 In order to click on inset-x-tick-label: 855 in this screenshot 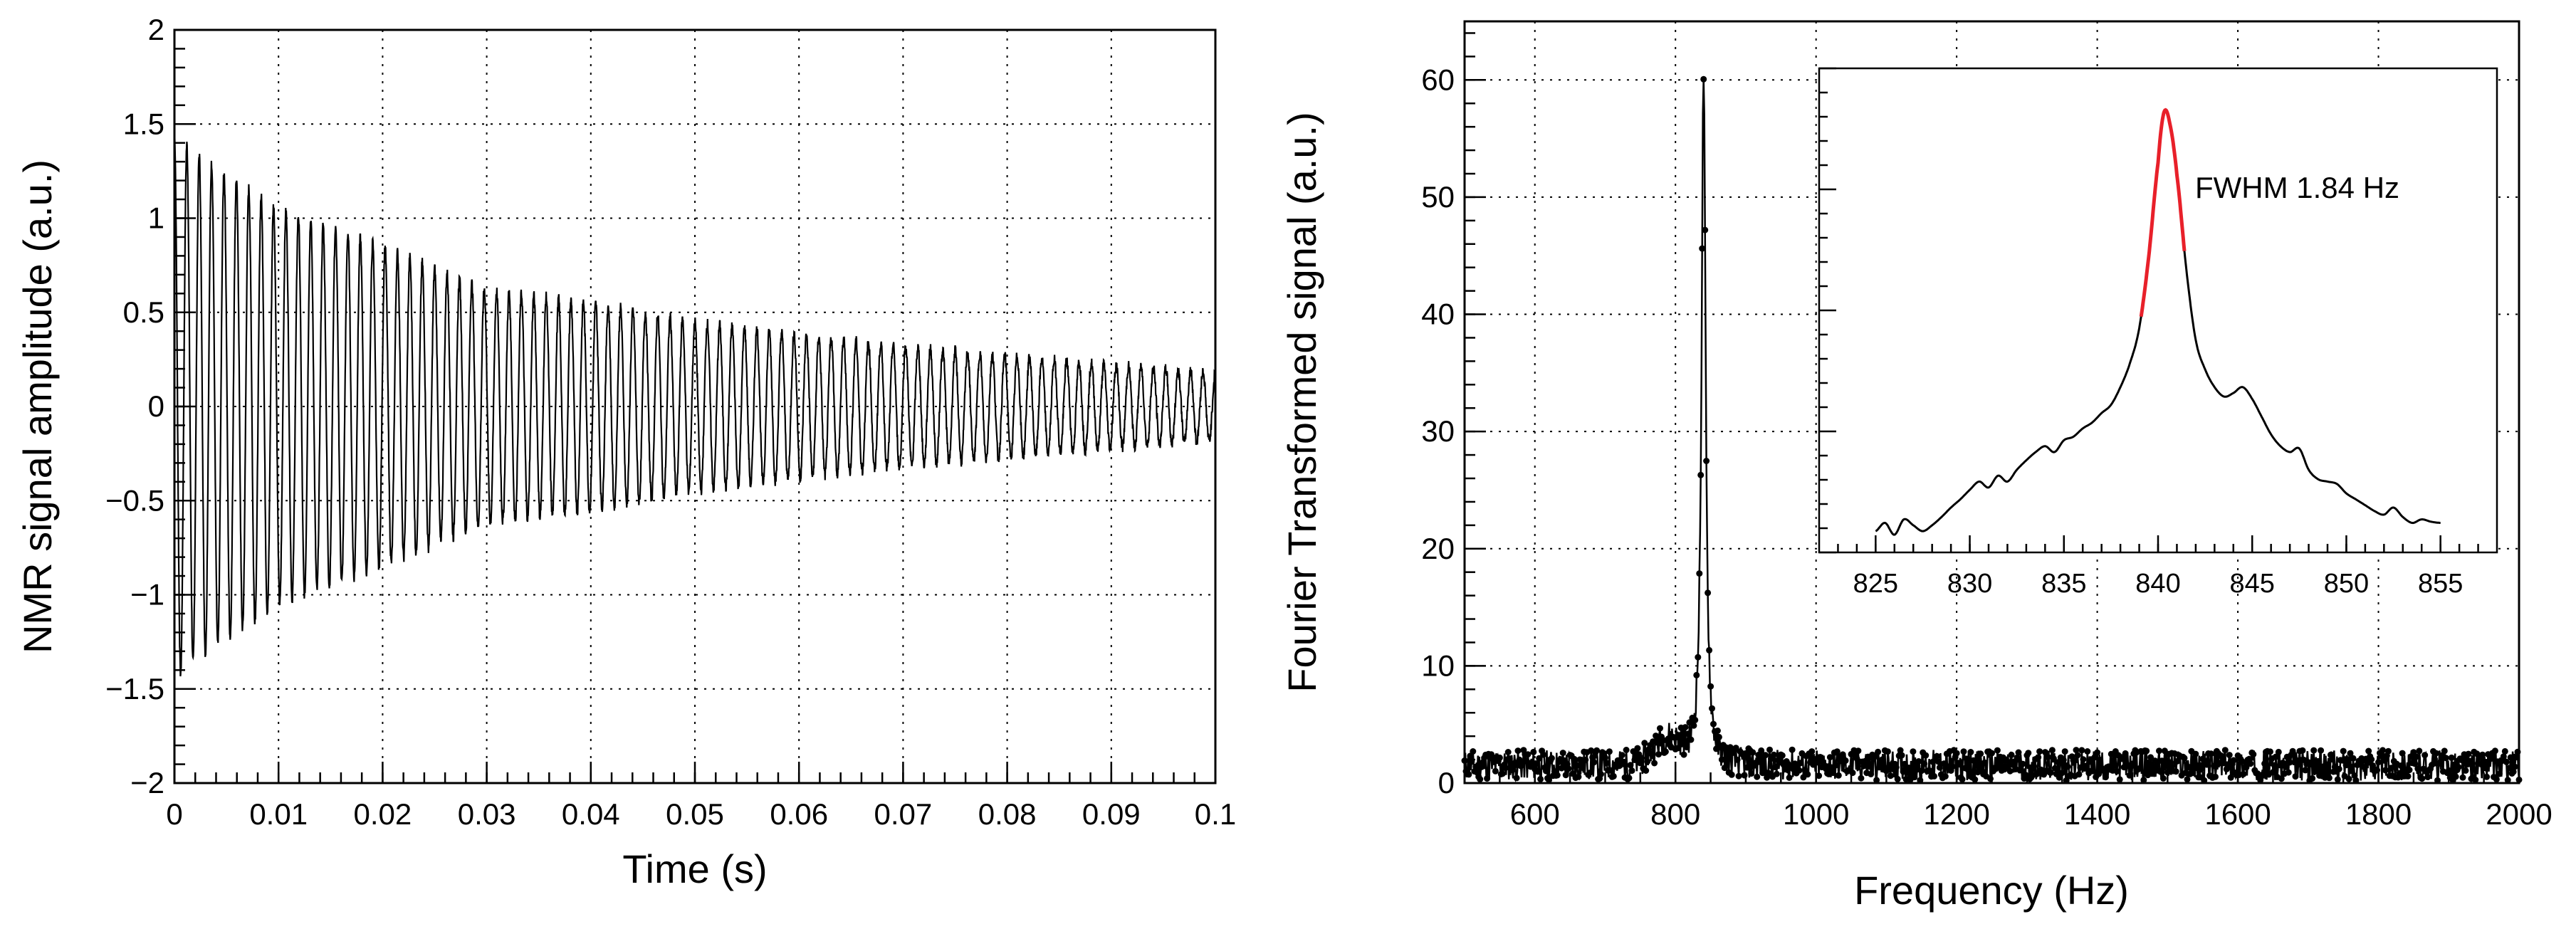, I will do `click(2440, 584)`.